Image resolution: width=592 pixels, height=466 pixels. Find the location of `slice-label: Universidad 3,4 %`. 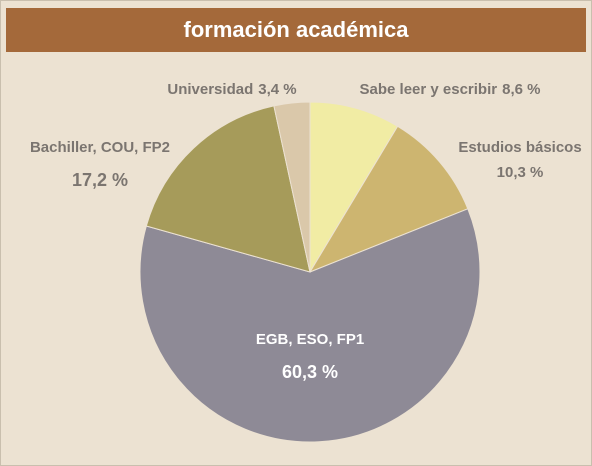

slice-label: Universidad 3,4 % is located at coordinates (231, 89).